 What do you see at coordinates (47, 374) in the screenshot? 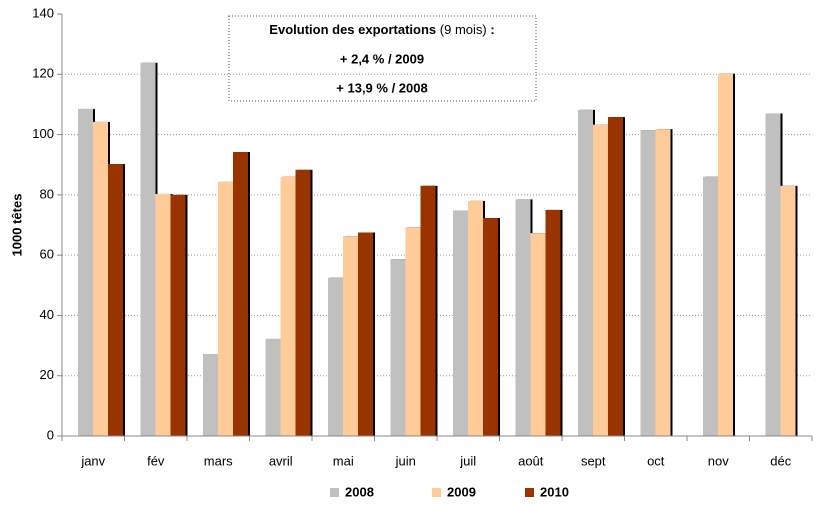
I see `y-tick-label: 20` at bounding box center [47, 374].